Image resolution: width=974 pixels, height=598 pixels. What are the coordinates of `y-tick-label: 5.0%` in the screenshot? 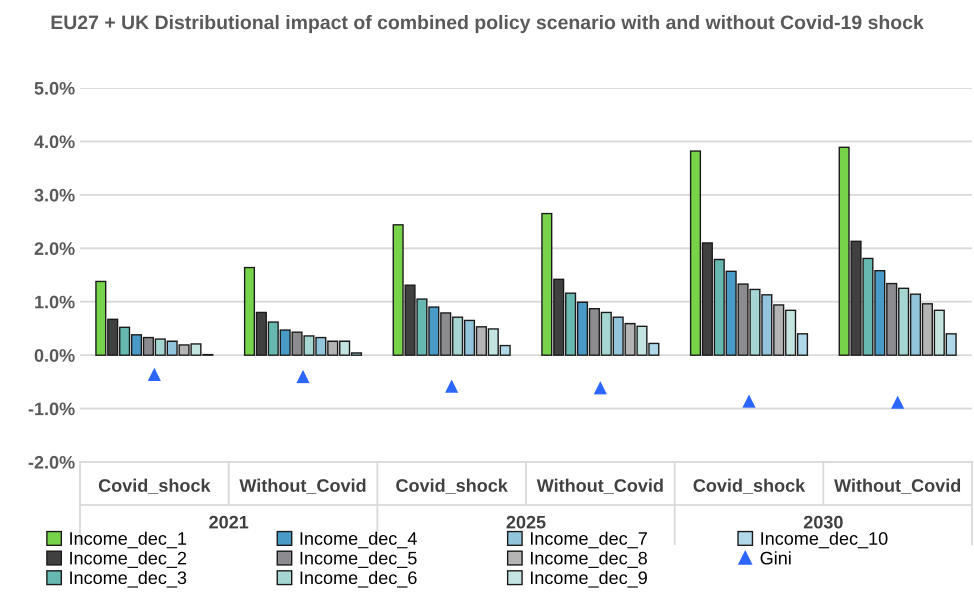 It's located at (54, 88).